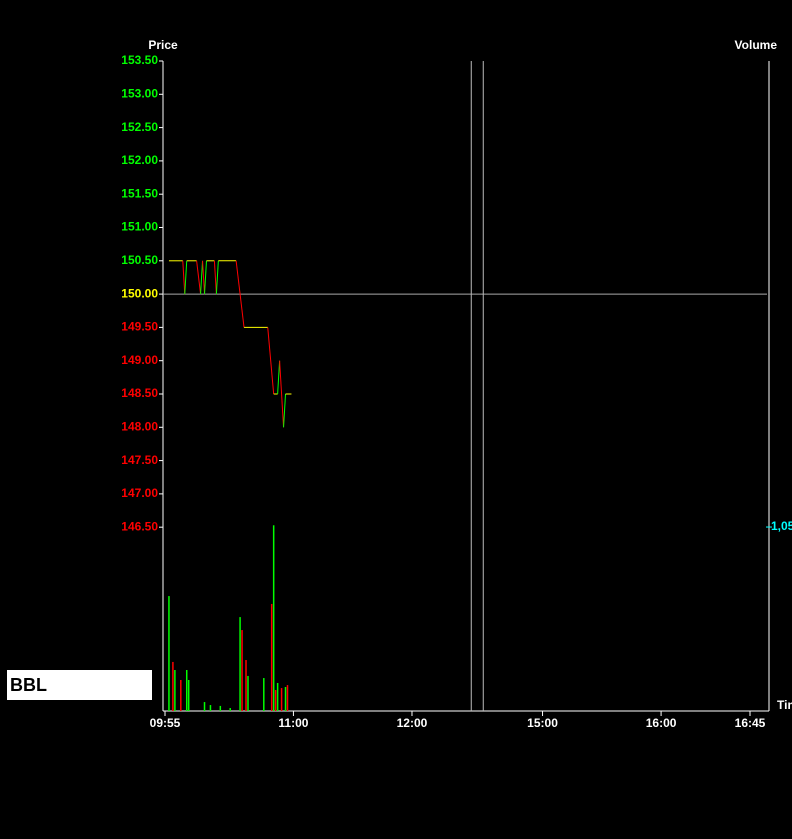 This screenshot has width=792, height=839. Describe the element at coordinates (661, 723) in the screenshot. I see `x-tick-label: 16:00` at that location.